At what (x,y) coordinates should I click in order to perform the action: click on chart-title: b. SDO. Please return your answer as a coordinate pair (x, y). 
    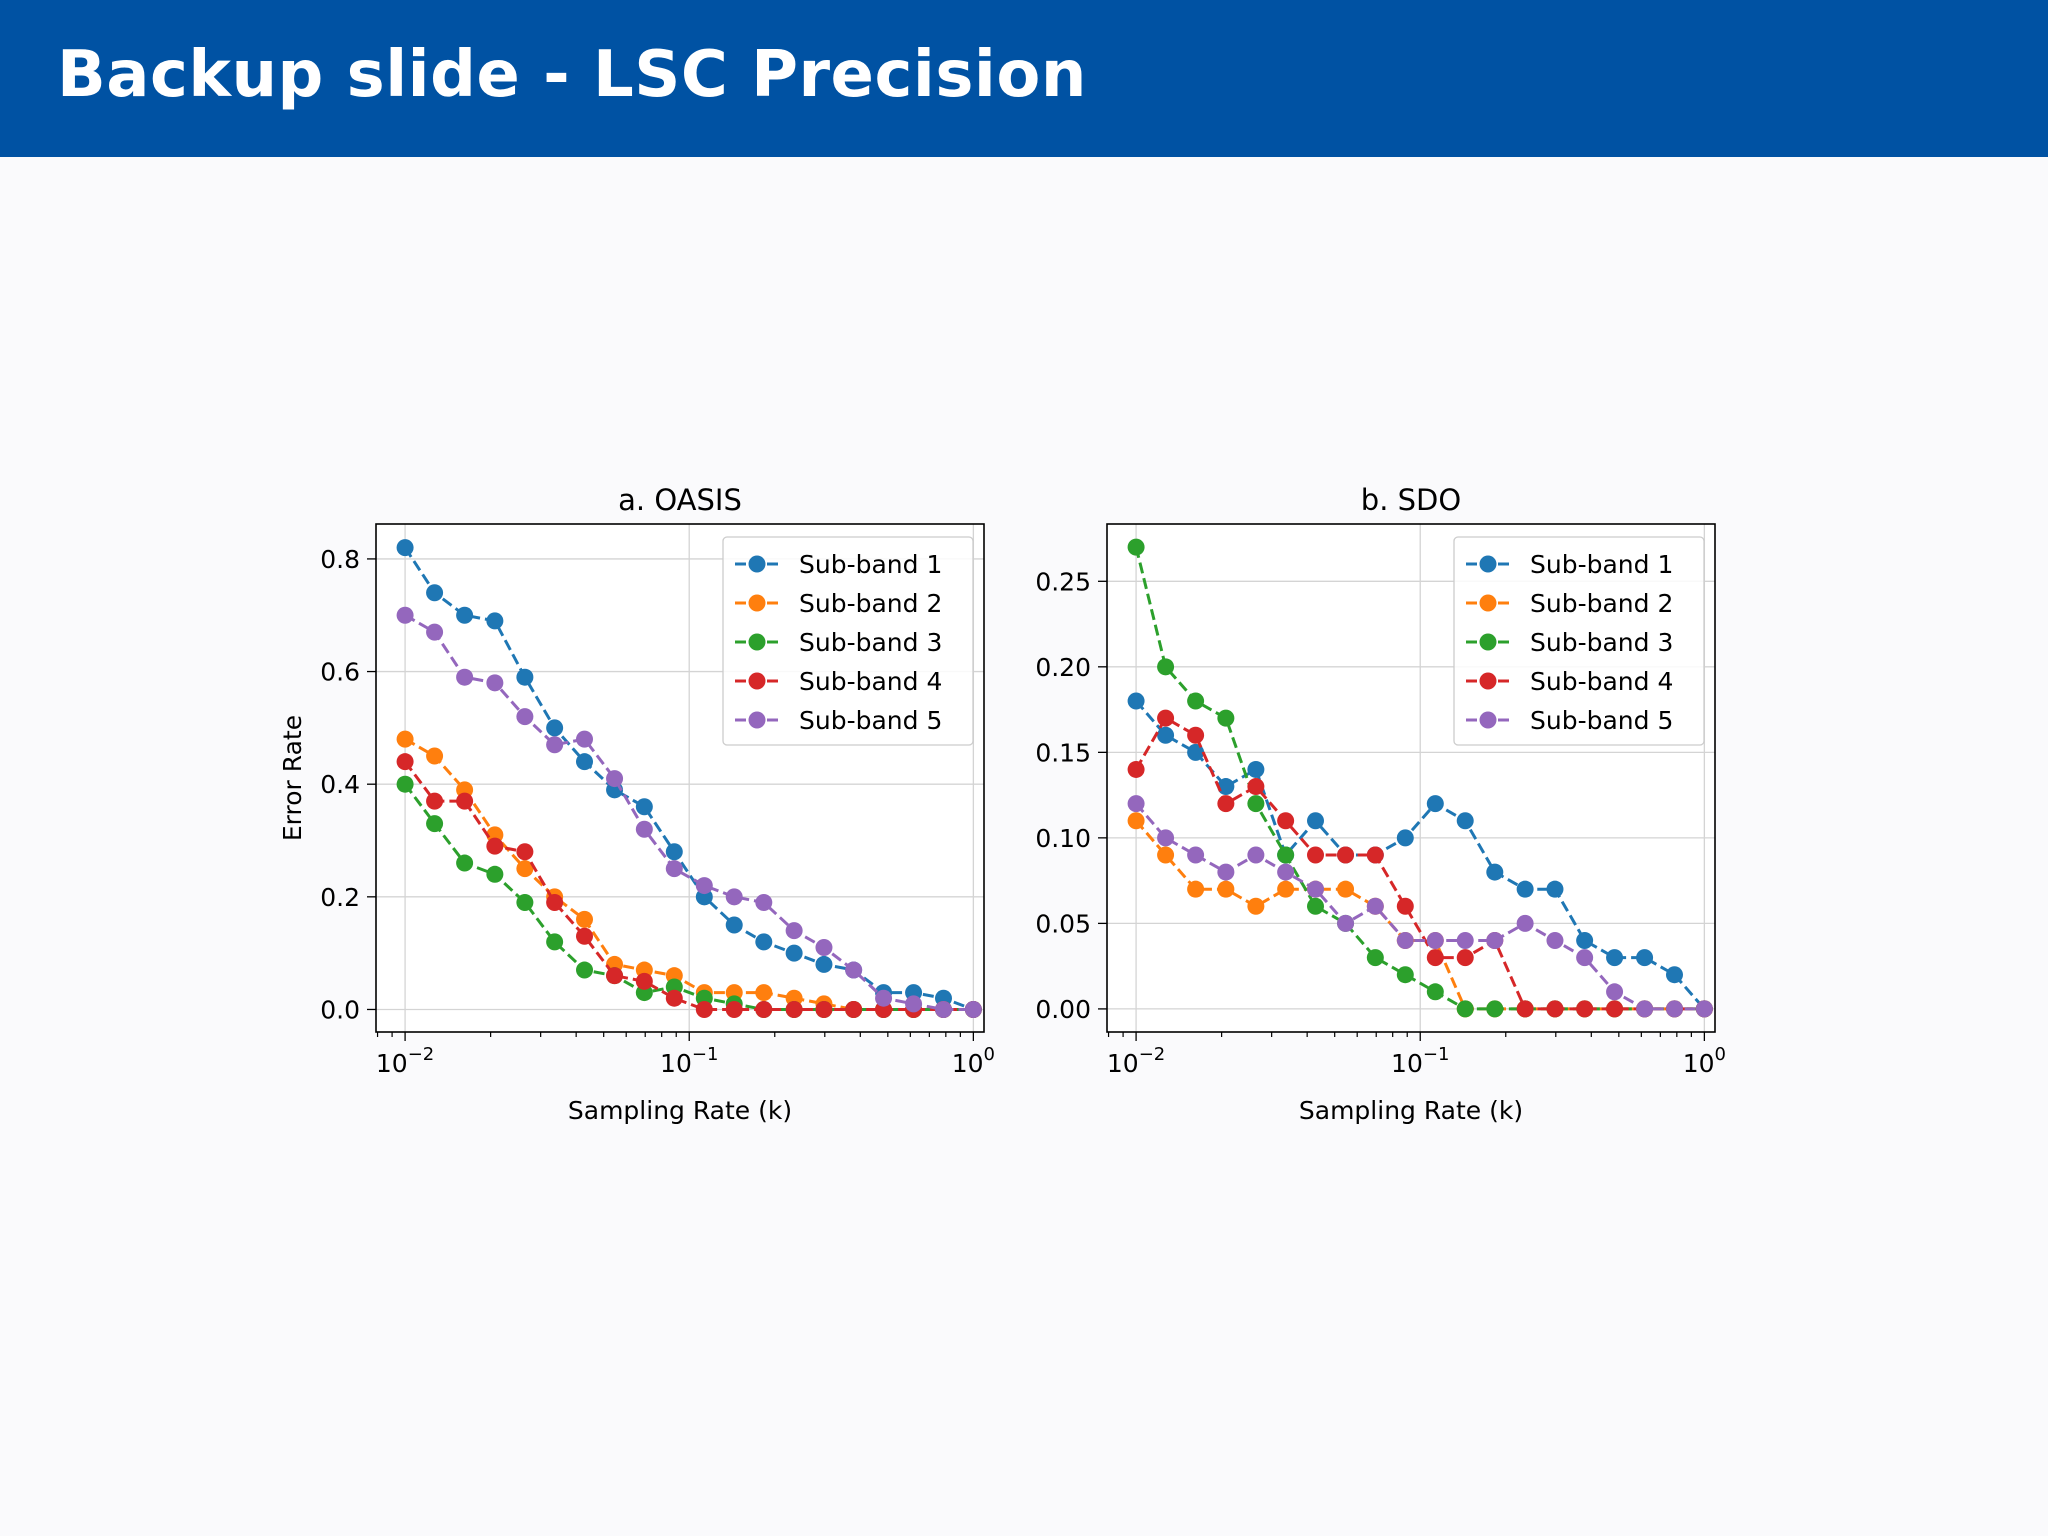
    Looking at the image, I should click on (1411, 500).